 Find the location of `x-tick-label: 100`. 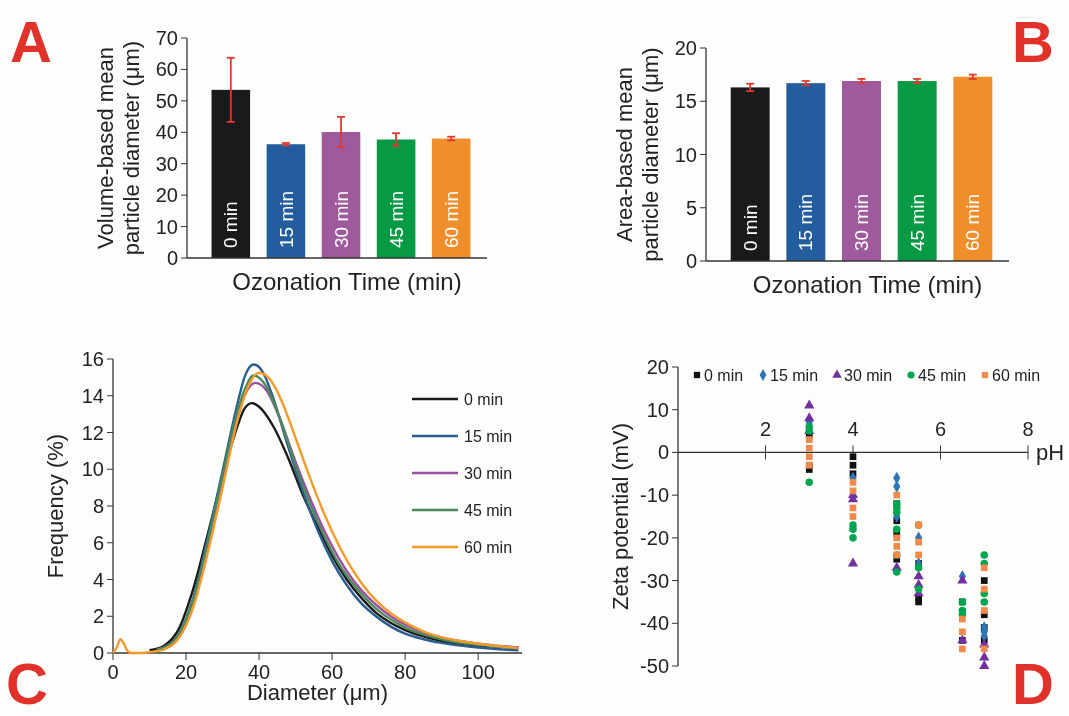

x-tick-label: 100 is located at coordinates (478, 672).